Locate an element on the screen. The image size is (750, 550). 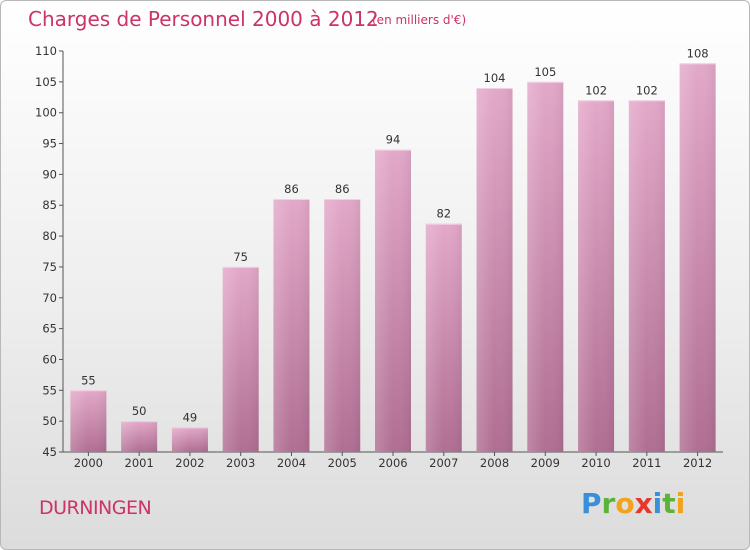
data-label: 82 is located at coordinates (443, 214).